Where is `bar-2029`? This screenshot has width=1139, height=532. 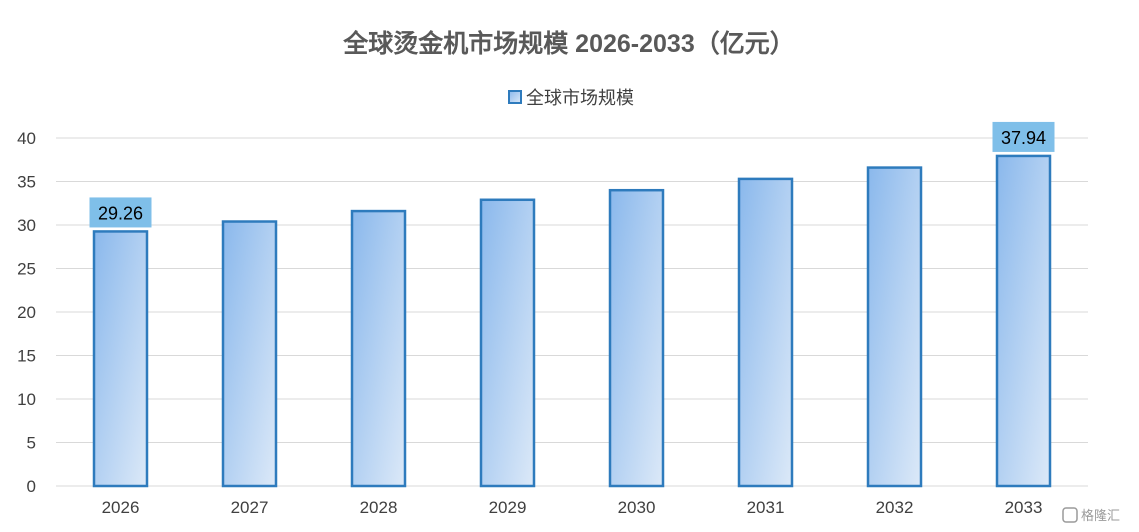
bar-2029 is located at coordinates (507, 343).